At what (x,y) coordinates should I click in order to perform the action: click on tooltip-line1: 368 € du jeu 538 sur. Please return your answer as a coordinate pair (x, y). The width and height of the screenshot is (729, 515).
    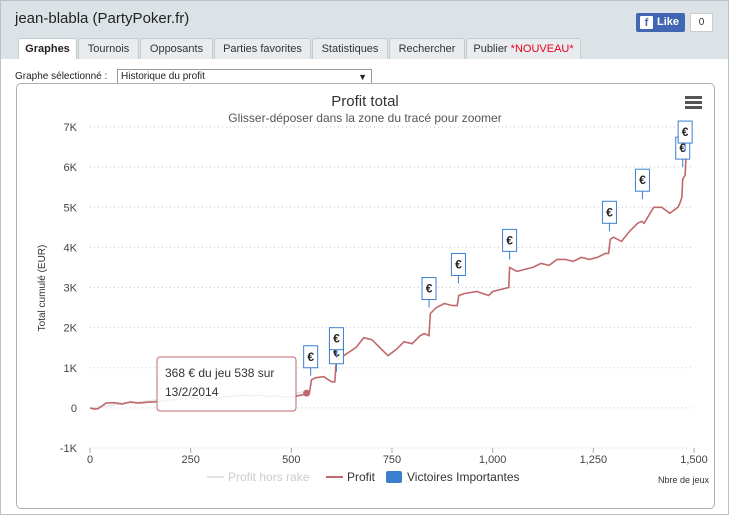
    Looking at the image, I should click on (219, 373).